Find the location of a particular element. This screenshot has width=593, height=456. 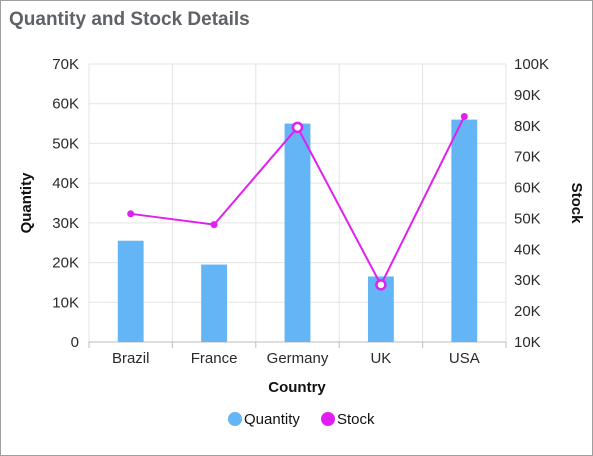

y2-tick-label: 60K is located at coordinates (527, 188).